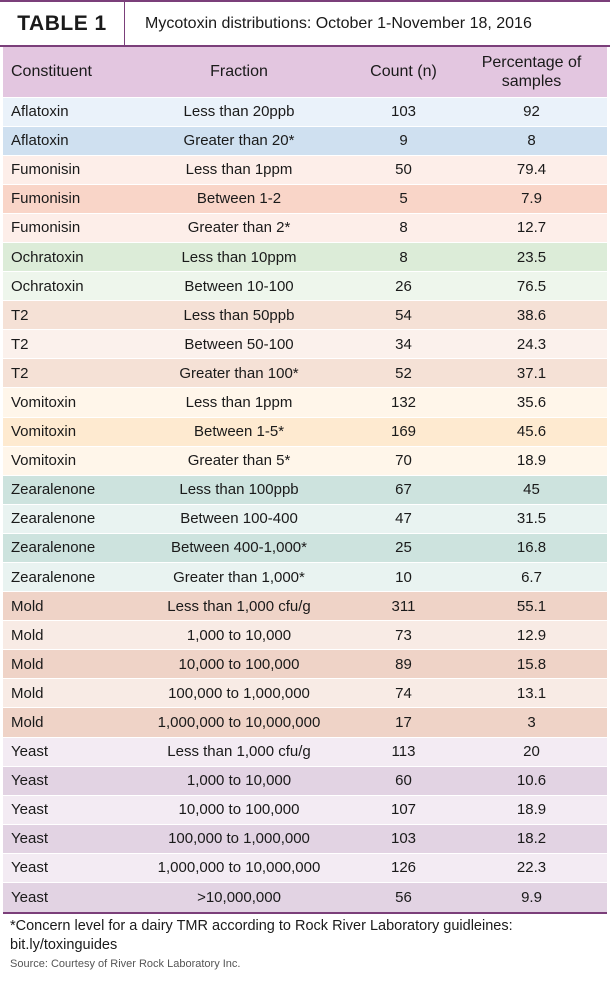 Image resolution: width=610 pixels, height=981 pixels. I want to click on cell-percentage: 20, so click(531, 752).